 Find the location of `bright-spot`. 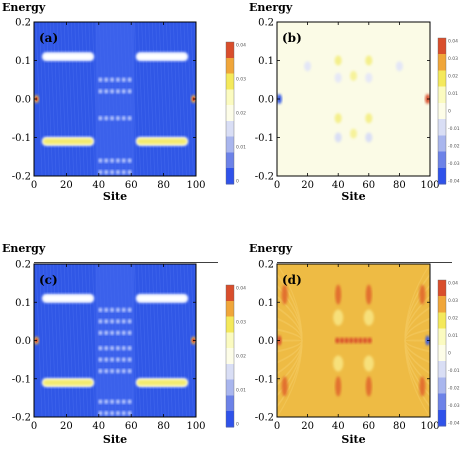

bright-spot is located at coordinates (338, 317).